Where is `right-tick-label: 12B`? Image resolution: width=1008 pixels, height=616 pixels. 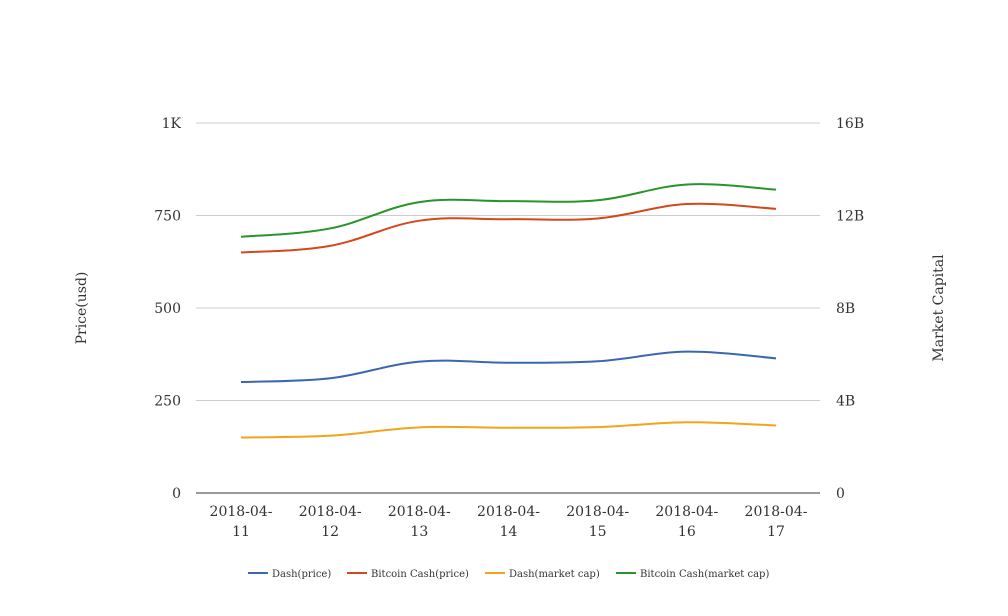 right-tick-label: 12B is located at coordinates (850, 217).